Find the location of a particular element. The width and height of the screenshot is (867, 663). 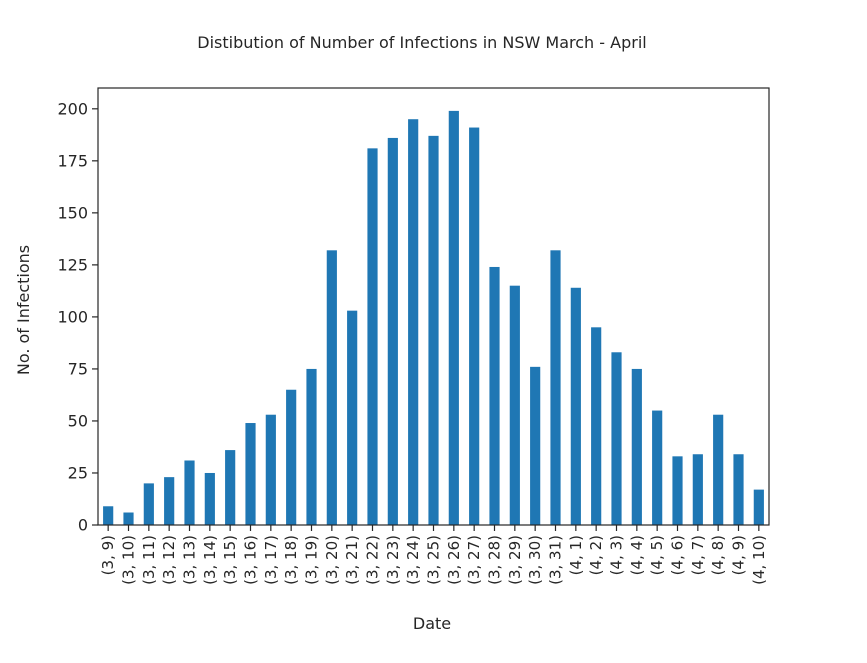

y-tick-label: 200 is located at coordinates (72, 108).